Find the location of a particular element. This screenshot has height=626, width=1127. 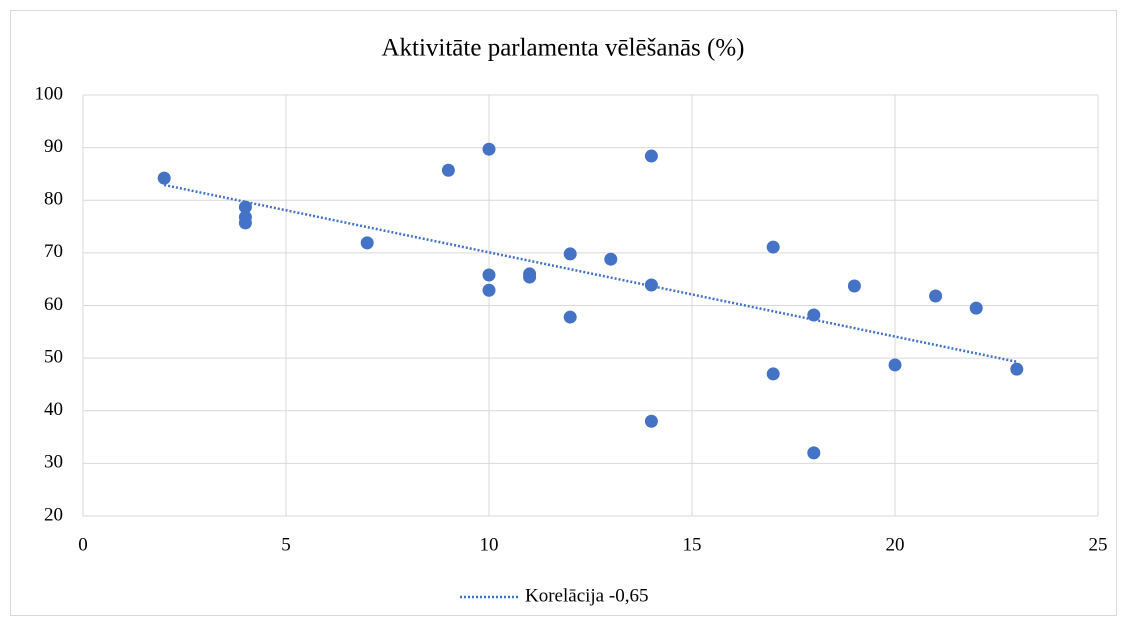

x-tick-label: 25 is located at coordinates (1098, 544).